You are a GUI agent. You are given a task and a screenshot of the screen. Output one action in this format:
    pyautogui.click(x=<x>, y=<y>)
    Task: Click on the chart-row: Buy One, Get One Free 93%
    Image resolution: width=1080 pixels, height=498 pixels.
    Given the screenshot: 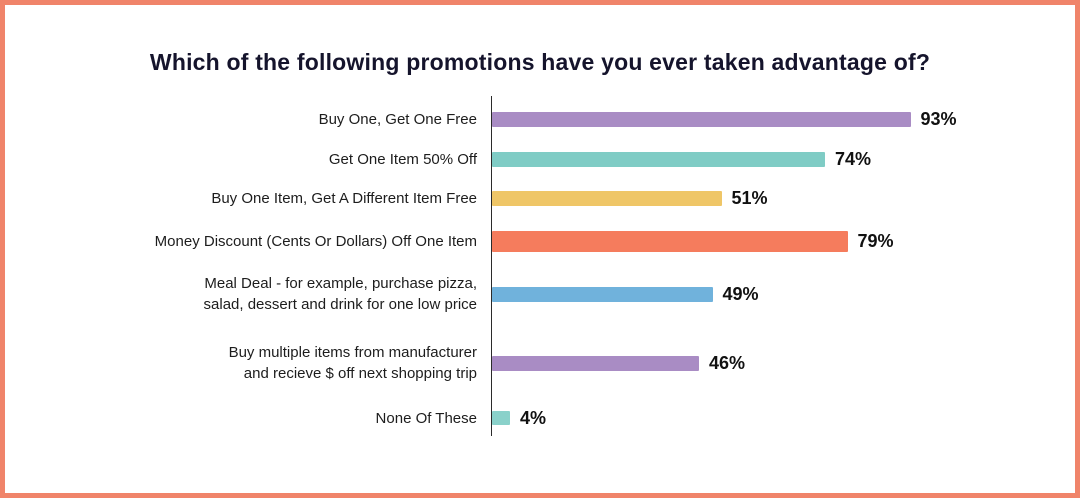 What is the action you would take?
    pyautogui.click(x=540, y=119)
    